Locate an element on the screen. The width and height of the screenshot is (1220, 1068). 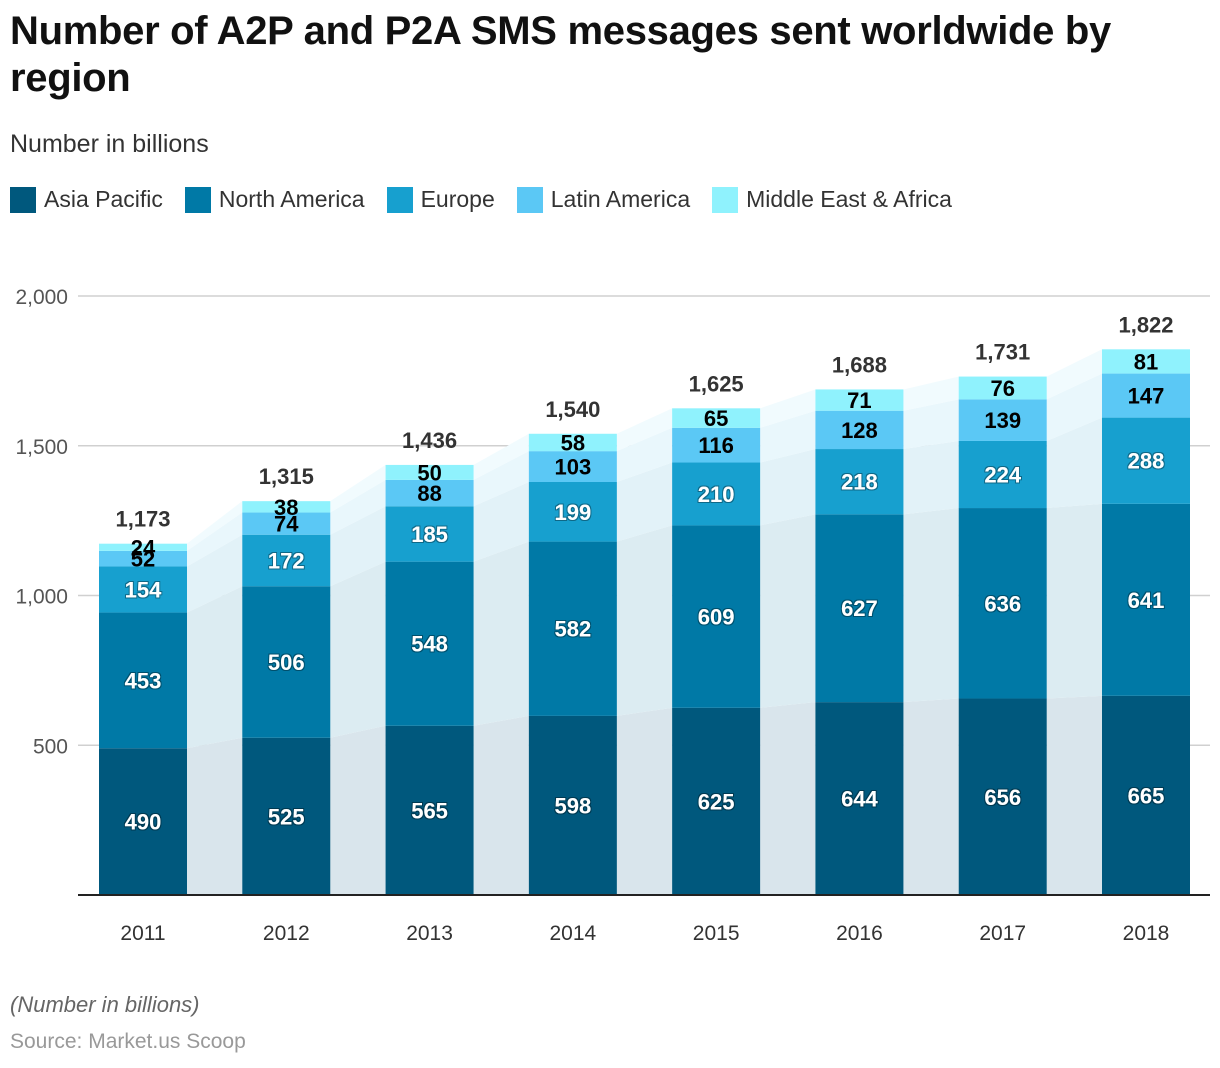
data-label: 627 is located at coordinates (859, 608).